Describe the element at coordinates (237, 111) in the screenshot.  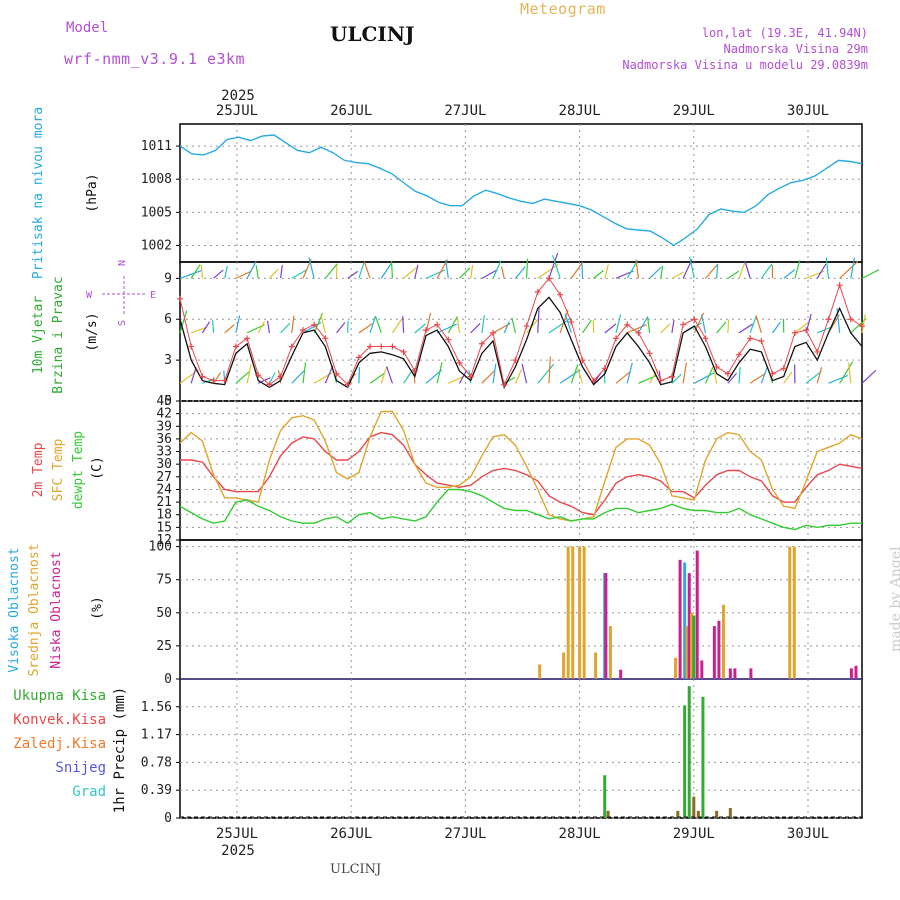
I see `top-x-tick-label: 25JUL` at that location.